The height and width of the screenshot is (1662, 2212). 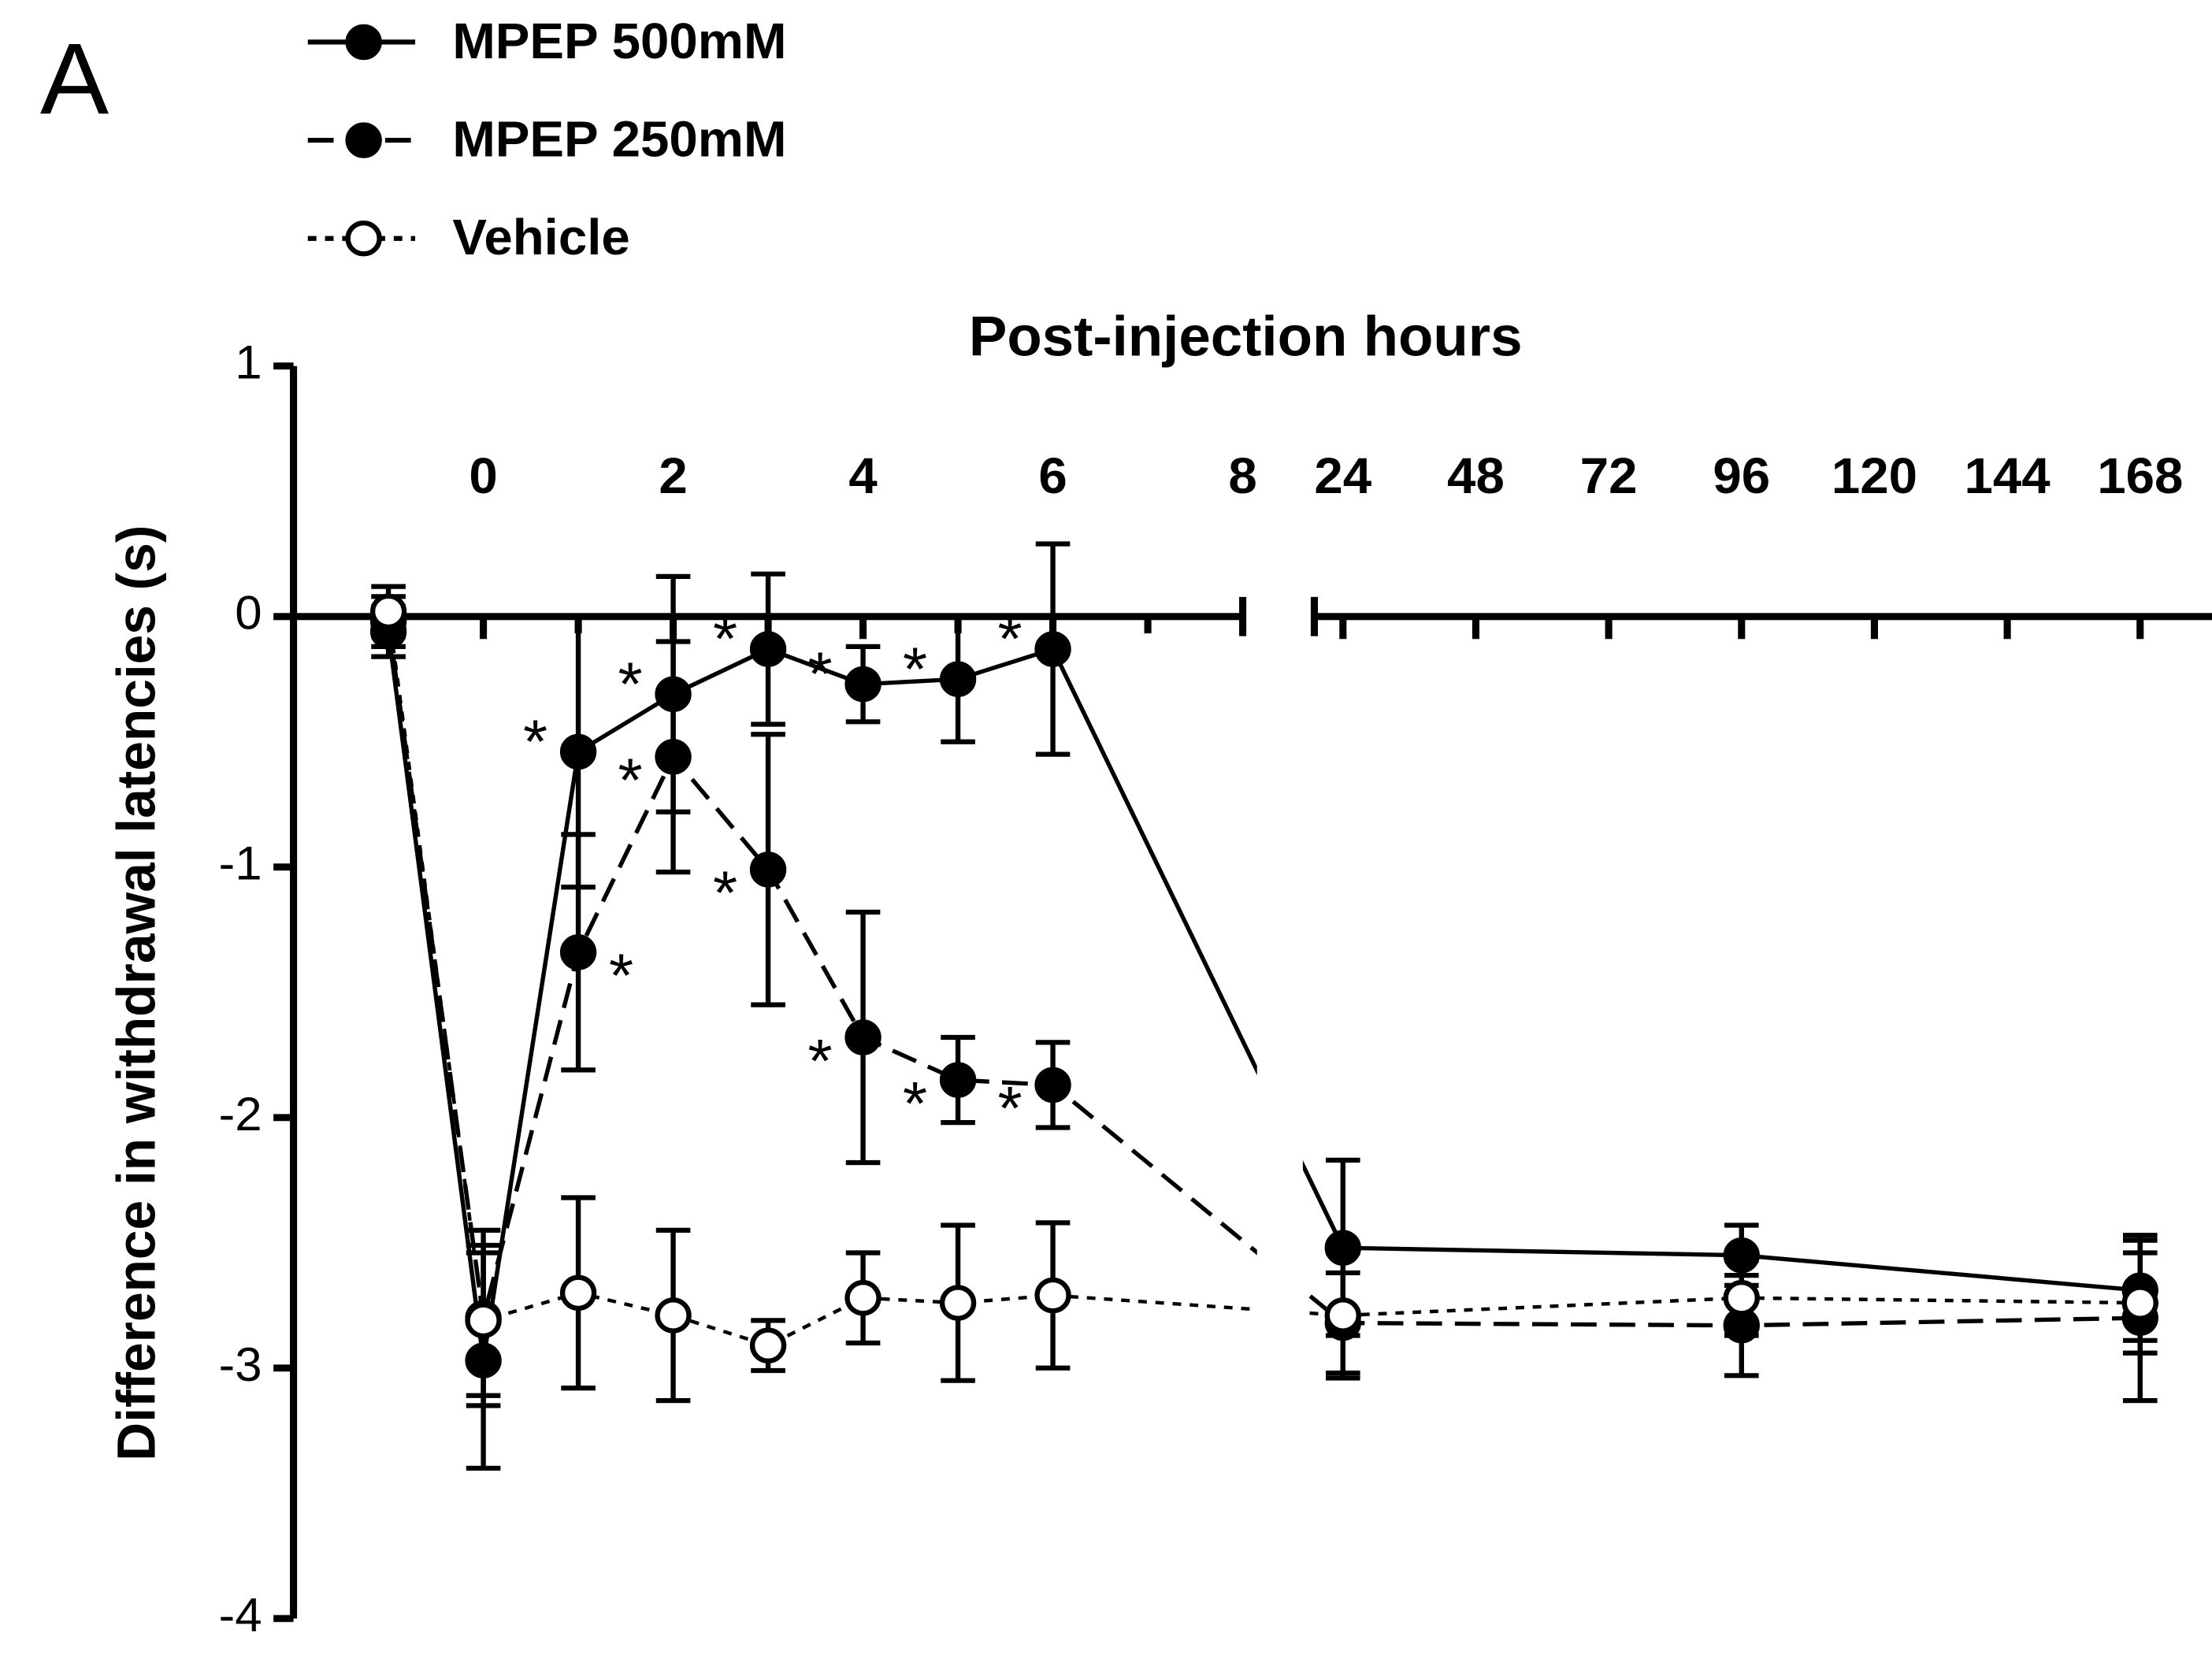 What do you see at coordinates (540, 237) in the screenshot?
I see `legend-label: Vehicle` at bounding box center [540, 237].